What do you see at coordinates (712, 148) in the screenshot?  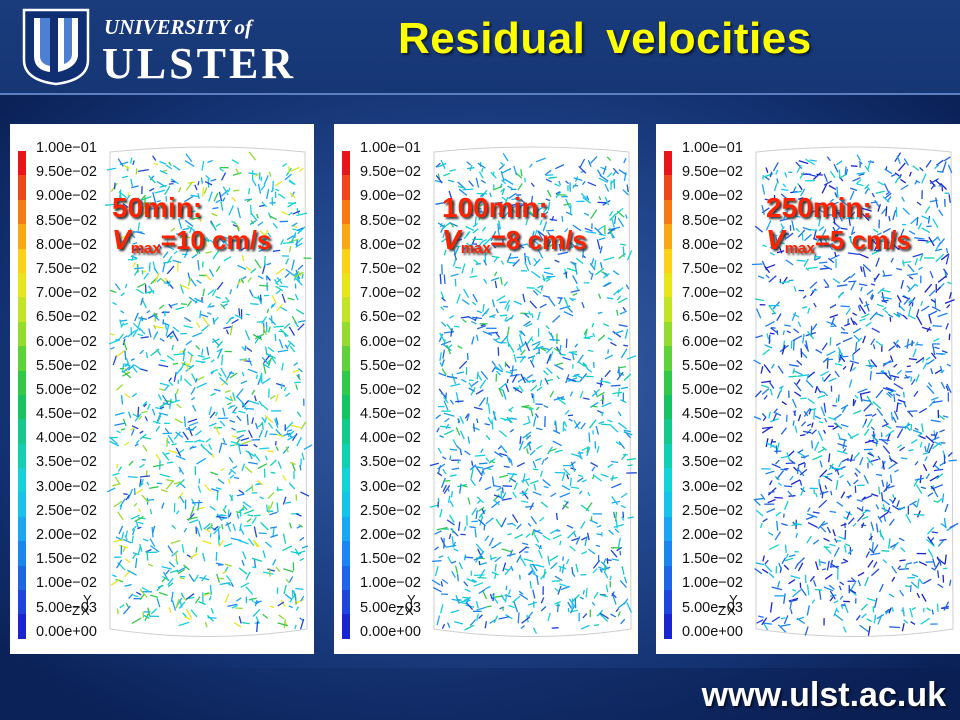 I see `colorbar-tick-label: 1.00e−01` at bounding box center [712, 148].